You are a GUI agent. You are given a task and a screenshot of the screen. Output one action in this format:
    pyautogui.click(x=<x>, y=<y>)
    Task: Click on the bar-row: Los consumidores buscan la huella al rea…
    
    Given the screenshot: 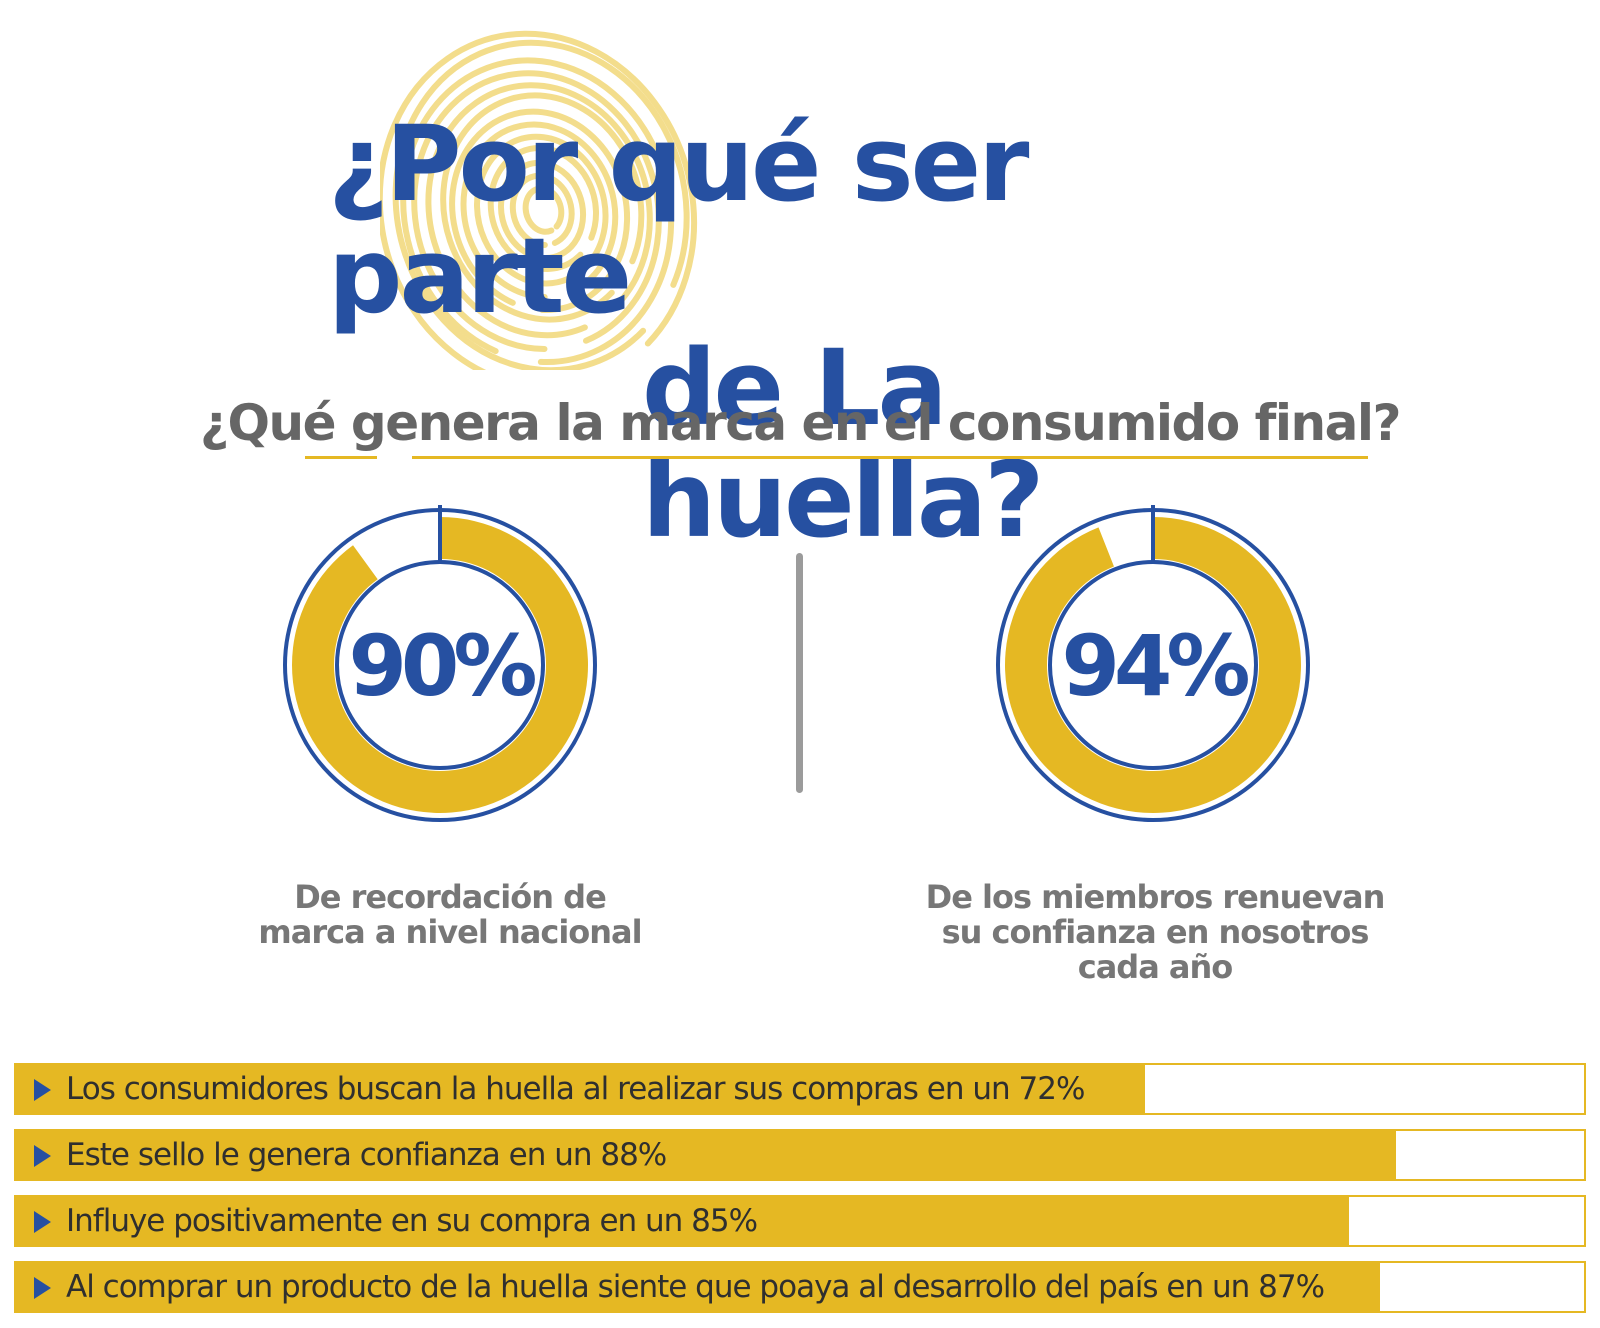 What is the action you would take?
    pyautogui.click(x=800, y=1089)
    